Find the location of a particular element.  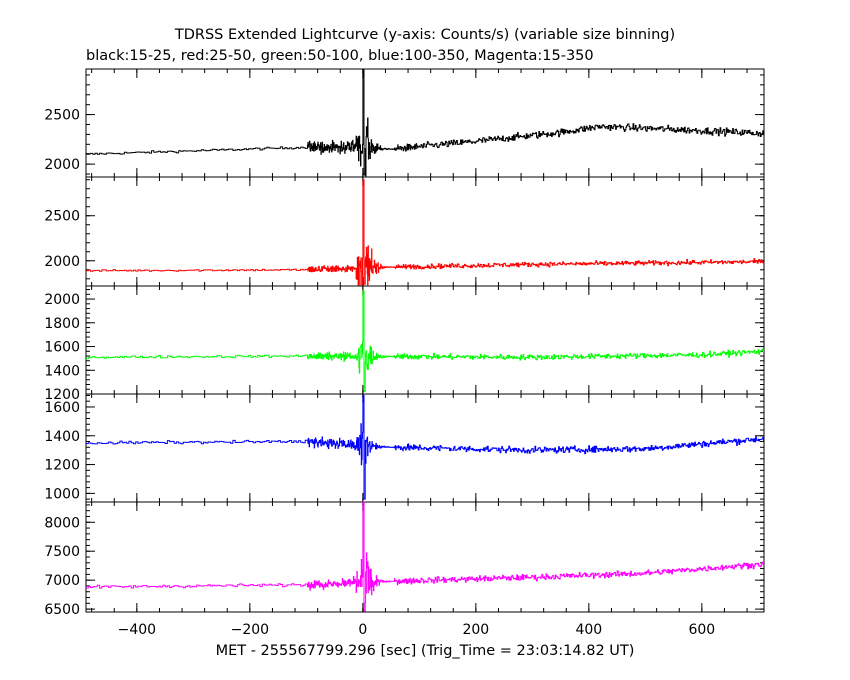

x-tick-label: 0 is located at coordinates (362, 630).